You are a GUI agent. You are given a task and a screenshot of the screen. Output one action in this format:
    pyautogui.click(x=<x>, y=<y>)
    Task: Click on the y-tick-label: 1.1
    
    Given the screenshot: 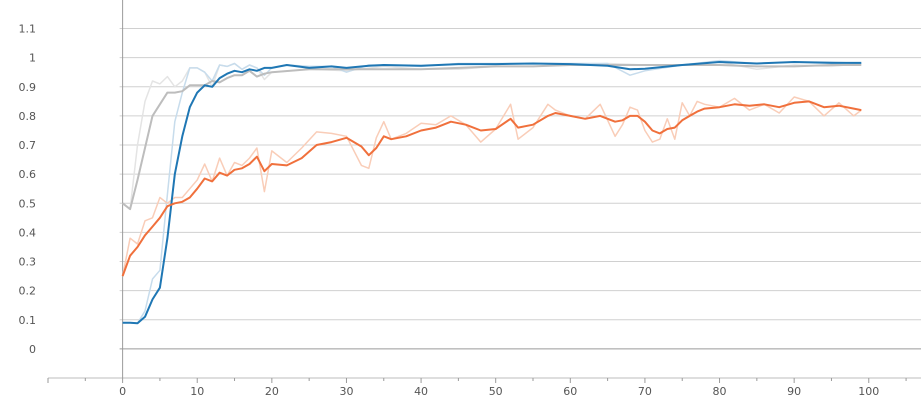 What is the action you would take?
    pyautogui.click(x=28, y=29)
    